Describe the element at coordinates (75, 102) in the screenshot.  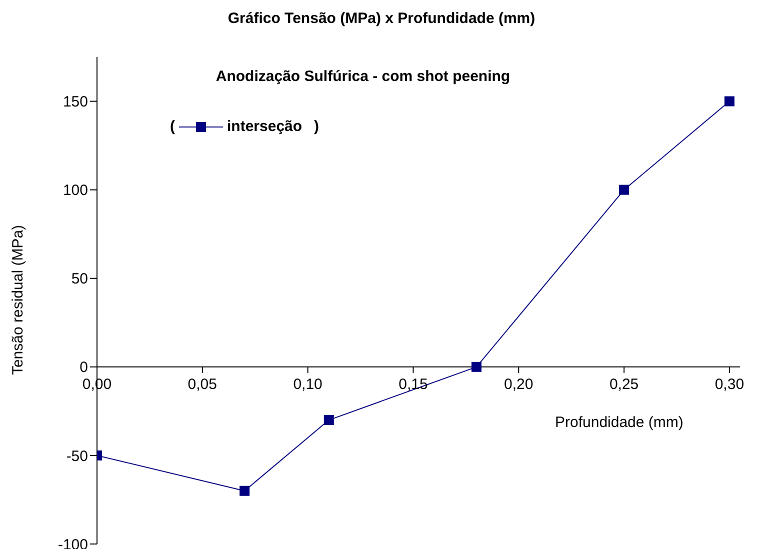
I see `y-tick-label: 150` at that location.